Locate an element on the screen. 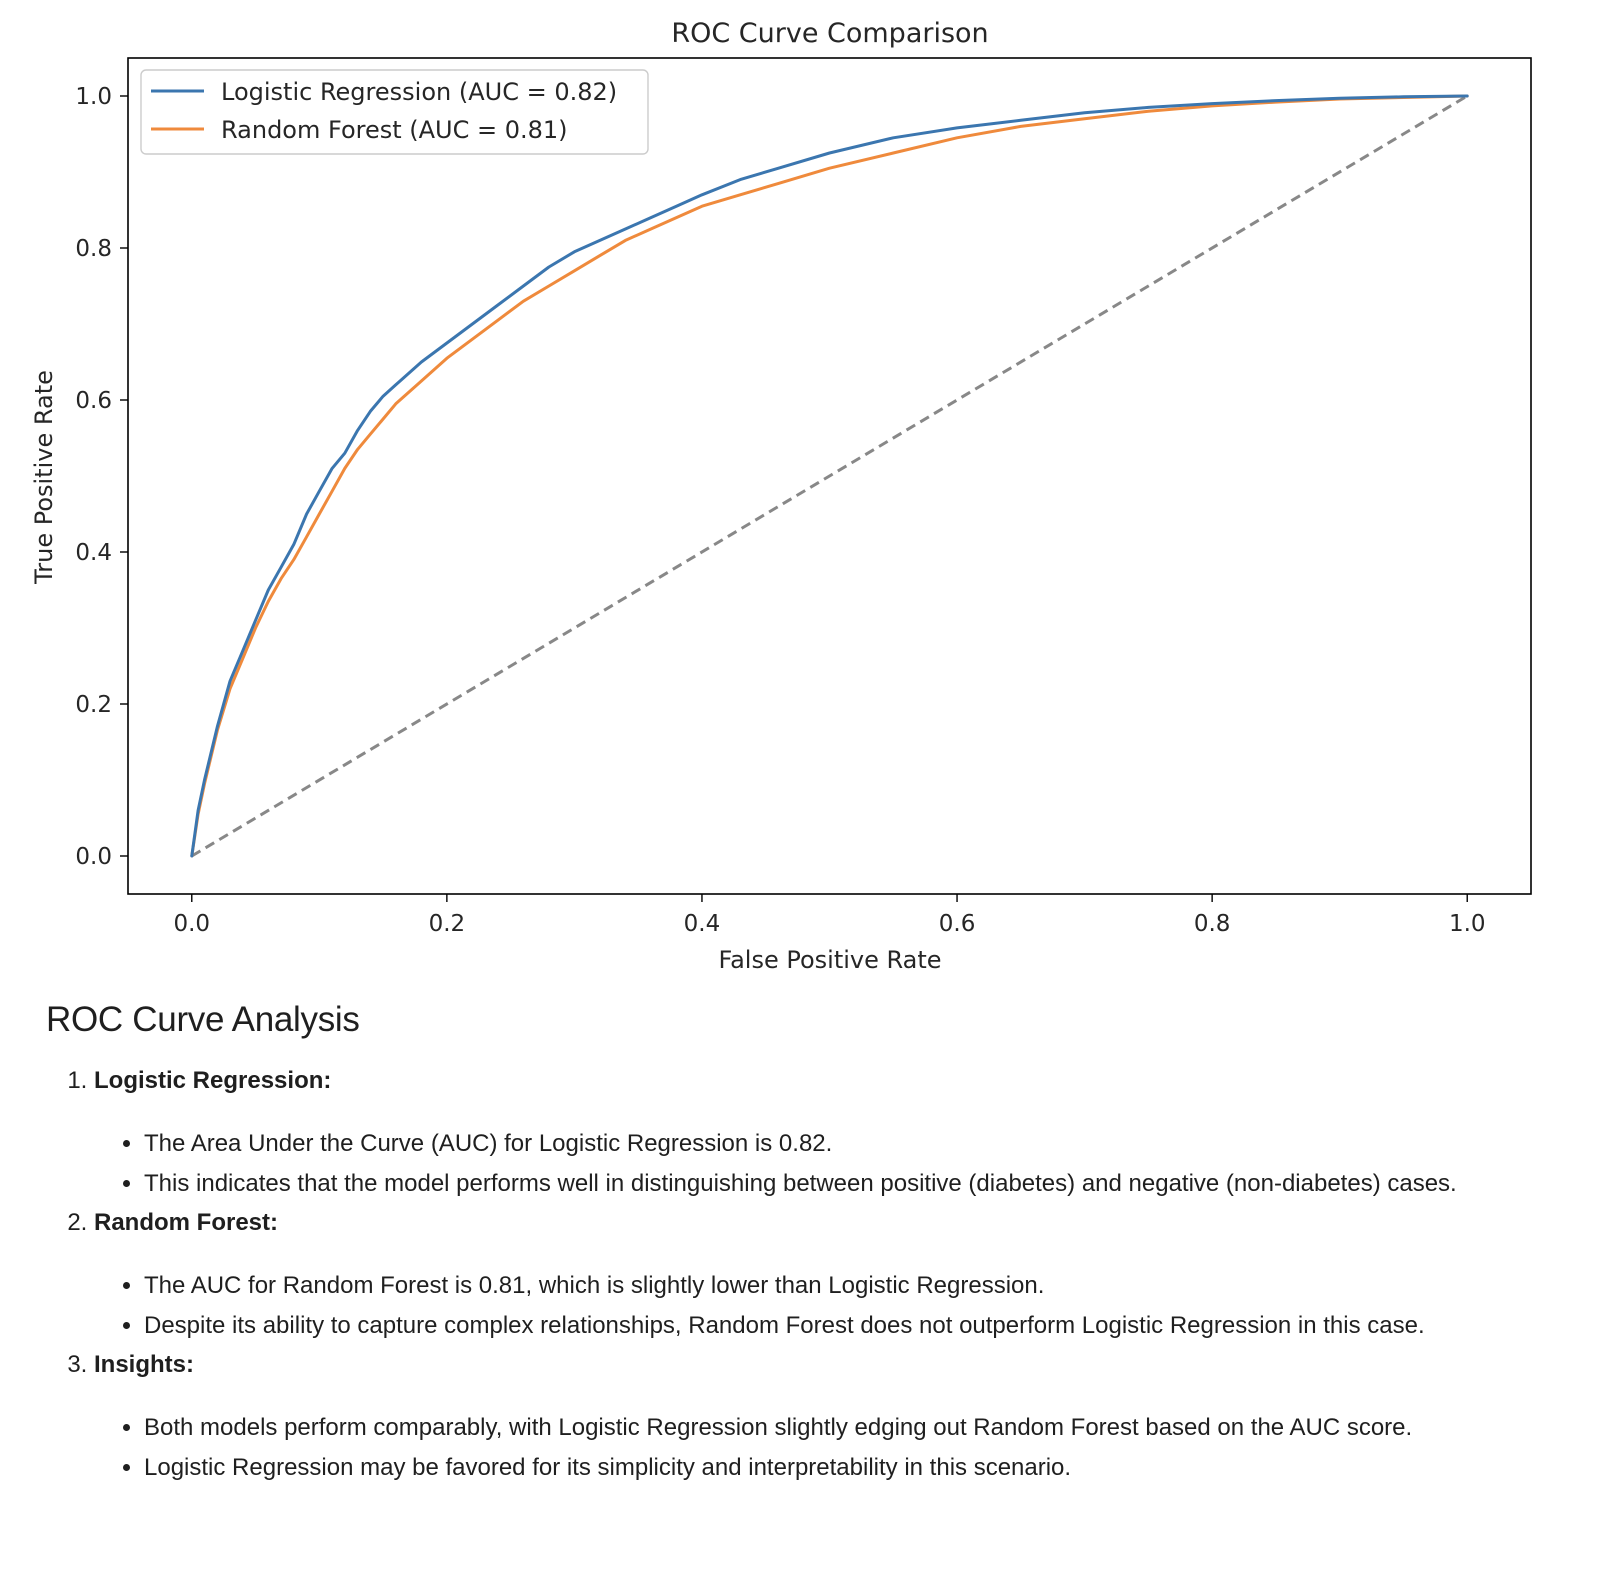 The width and height of the screenshot is (1606, 1580). x-tick-label: 0.4 is located at coordinates (702, 924).